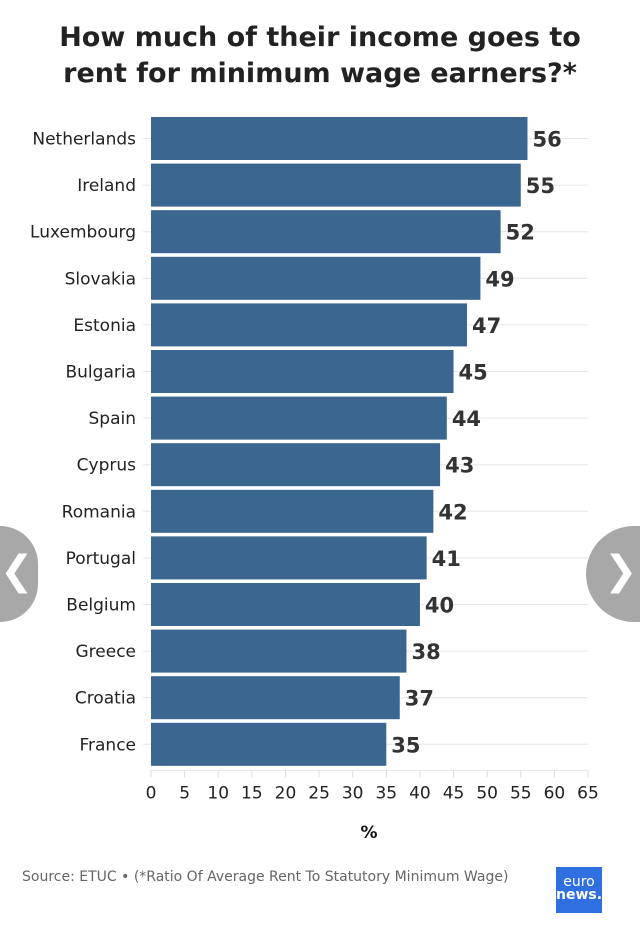 Image resolution: width=640 pixels, height=945 pixels. Describe the element at coordinates (184, 793) in the screenshot. I see `x-tick-label: 5` at that location.